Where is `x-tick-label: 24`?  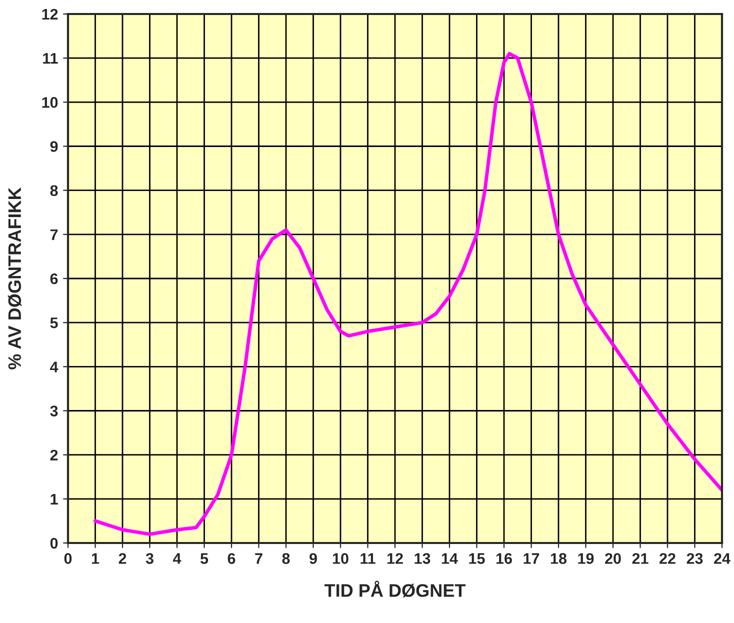
x-tick-label: 24 is located at coordinates (722, 558).